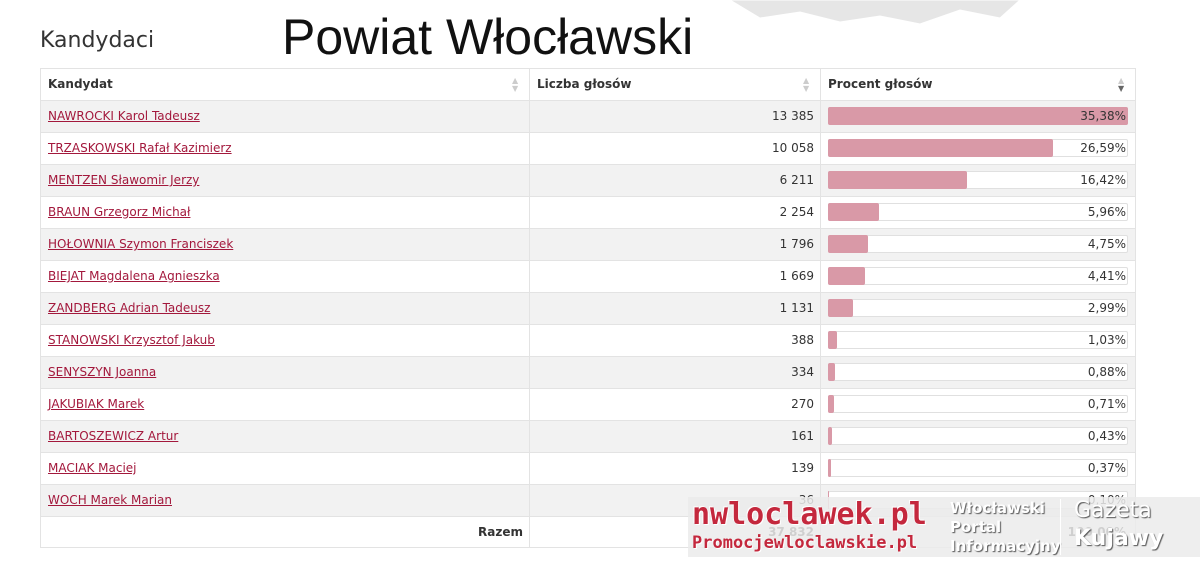 The image size is (1200, 565). Describe the element at coordinates (793, 116) in the screenshot. I see `votes: 13 385` at that location.